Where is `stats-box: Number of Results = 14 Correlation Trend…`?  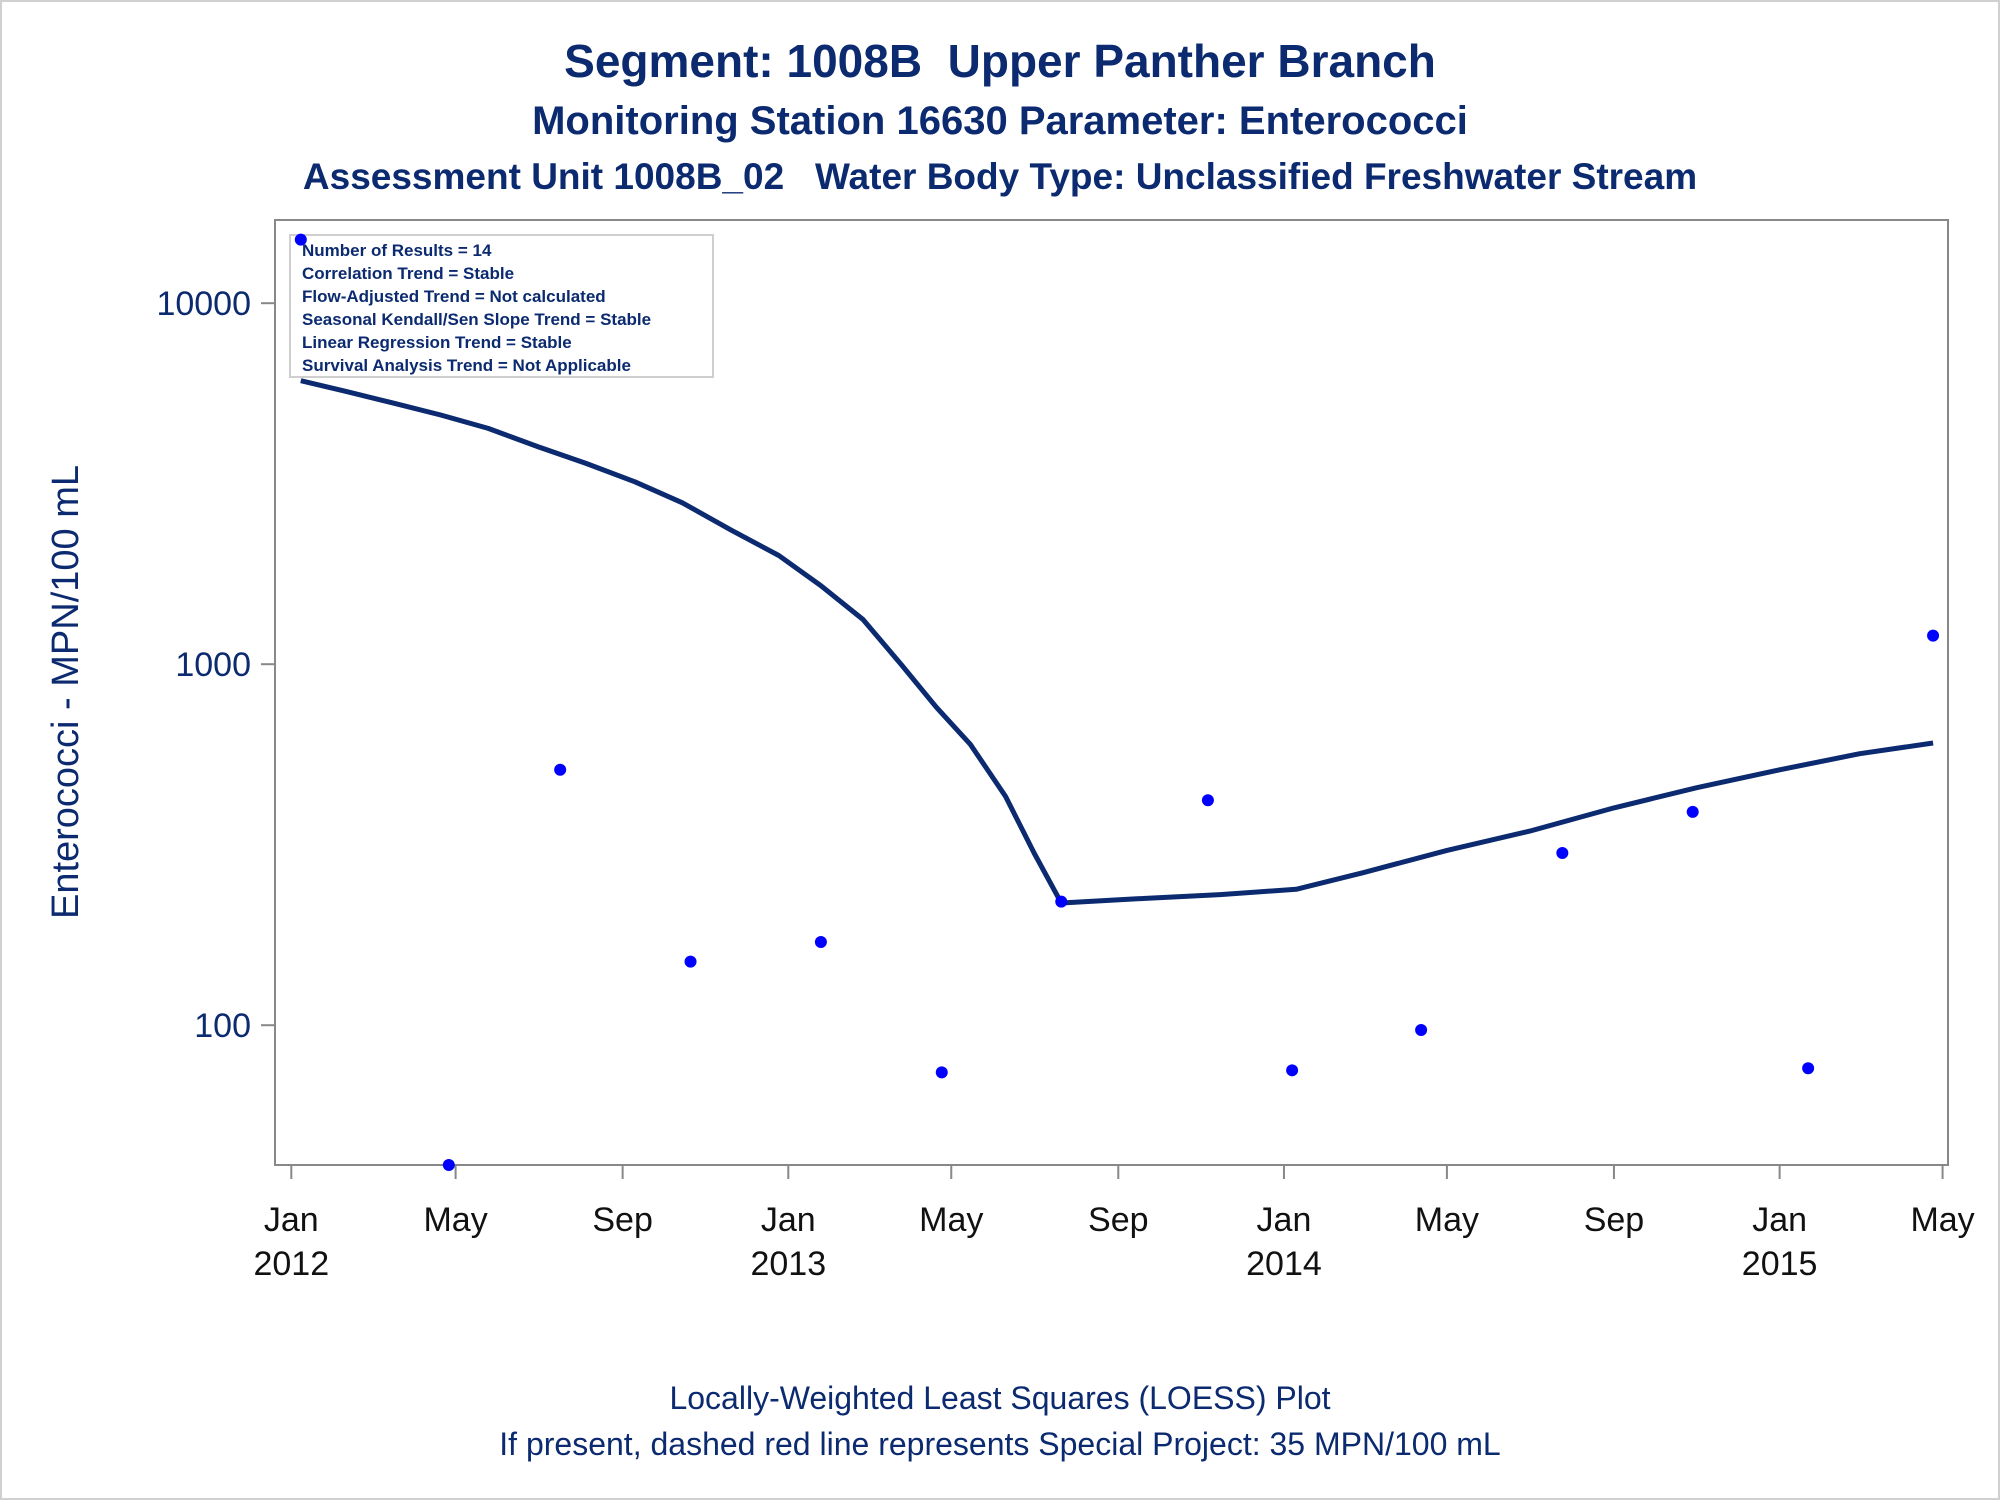
stats-box: Number of Results = 14 Correlation Trend… is located at coordinates (501, 306).